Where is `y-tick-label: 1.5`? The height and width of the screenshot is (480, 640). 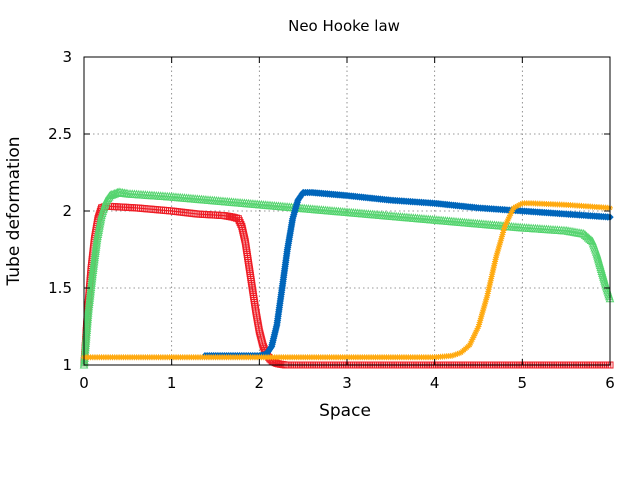
y-tick-label: 1.5 is located at coordinates (60, 288).